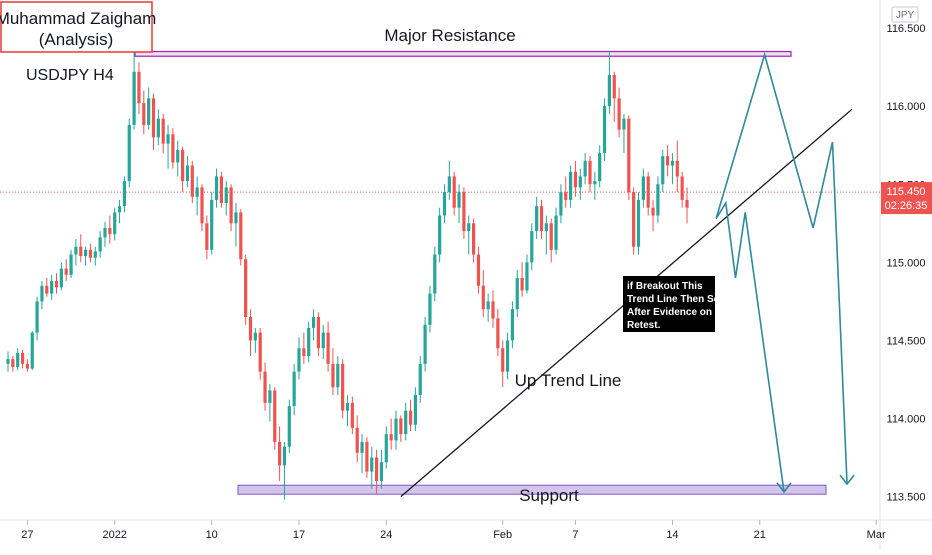 The width and height of the screenshot is (932, 555). What do you see at coordinates (299, 535) in the screenshot?
I see `time-tick-label: 17` at bounding box center [299, 535].